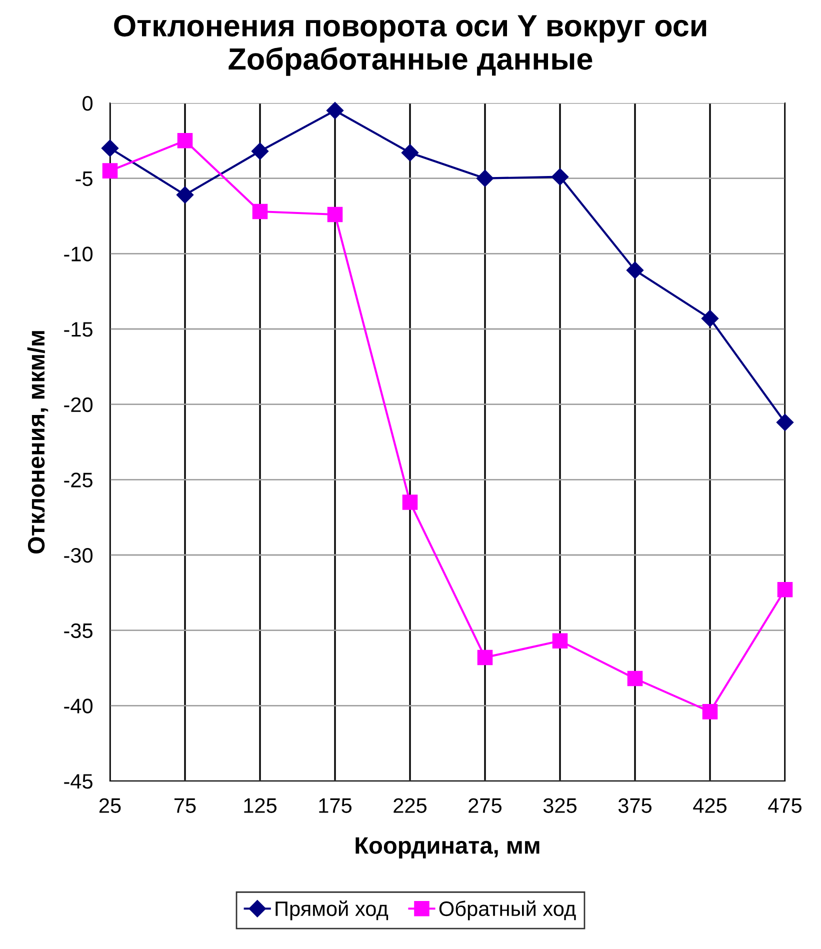 This screenshot has width=821, height=949. I want to click on y-tick-label: -45, so click(78, 781).